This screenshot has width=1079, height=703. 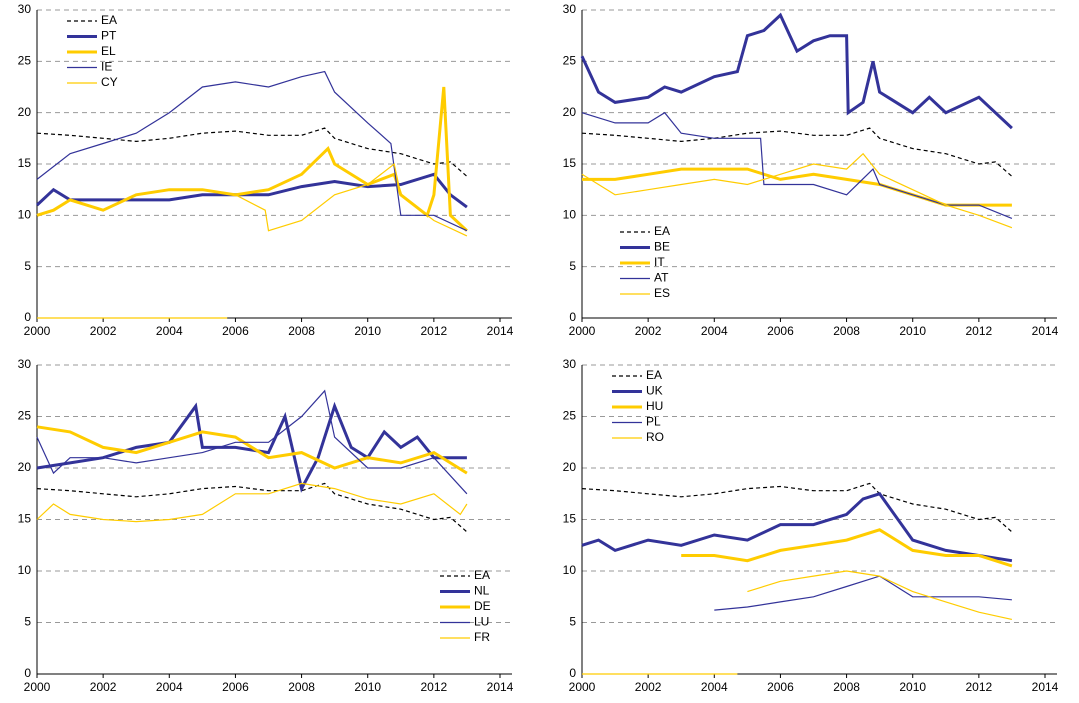 What do you see at coordinates (661, 278) in the screenshot?
I see `legend-label: AT` at bounding box center [661, 278].